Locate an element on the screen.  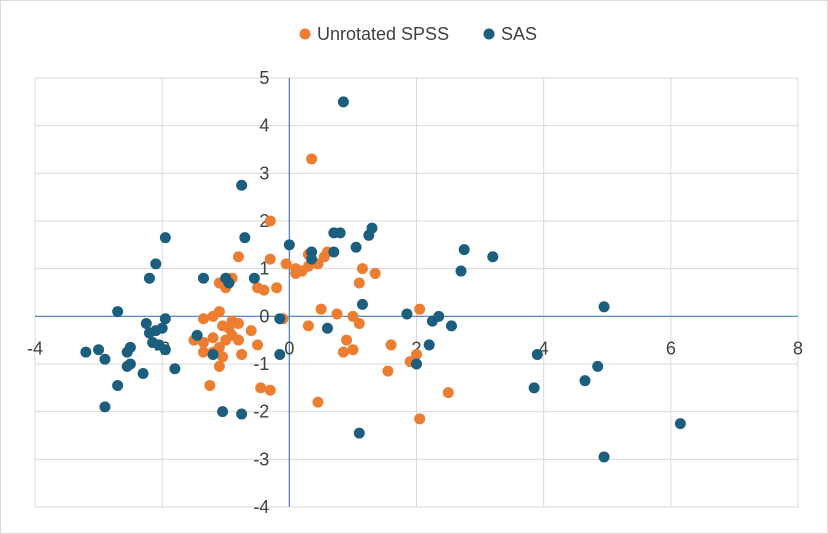
legend-label-unrotated-spss: Unrotated SPSS is located at coordinates (383, 34).